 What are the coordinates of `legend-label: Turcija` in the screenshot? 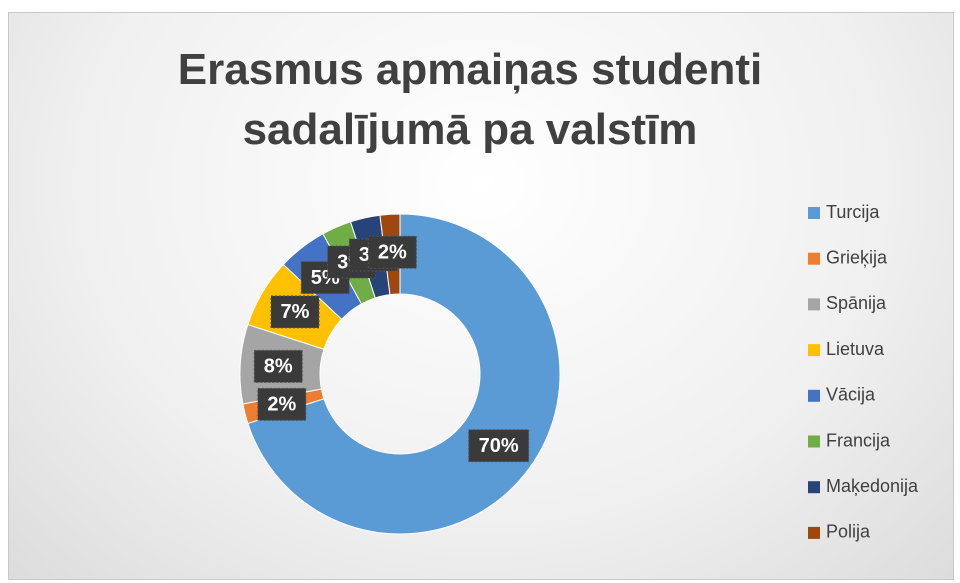 It's located at (853, 212).